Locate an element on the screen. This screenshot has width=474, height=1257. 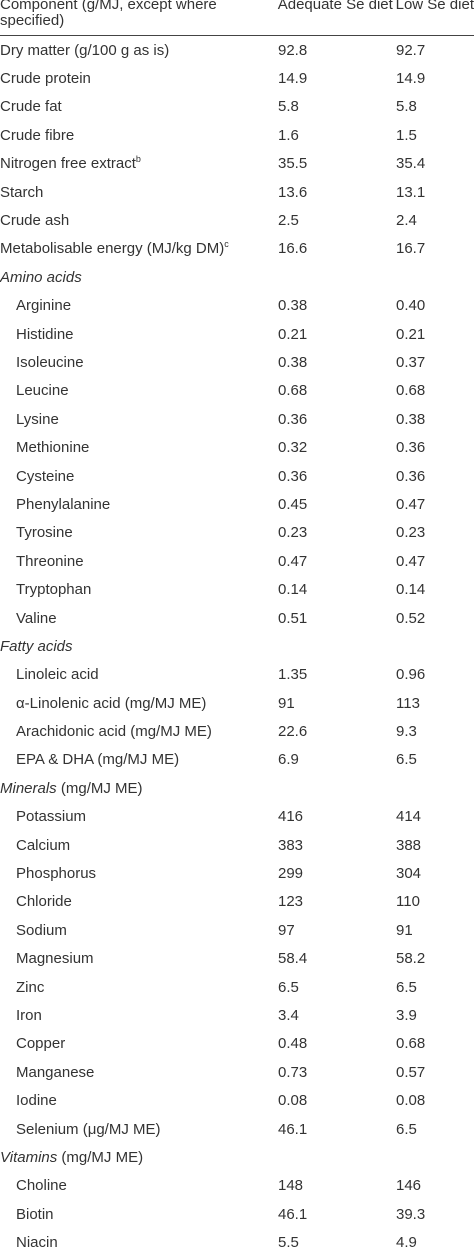
value-low: 304 is located at coordinates (409, 874).